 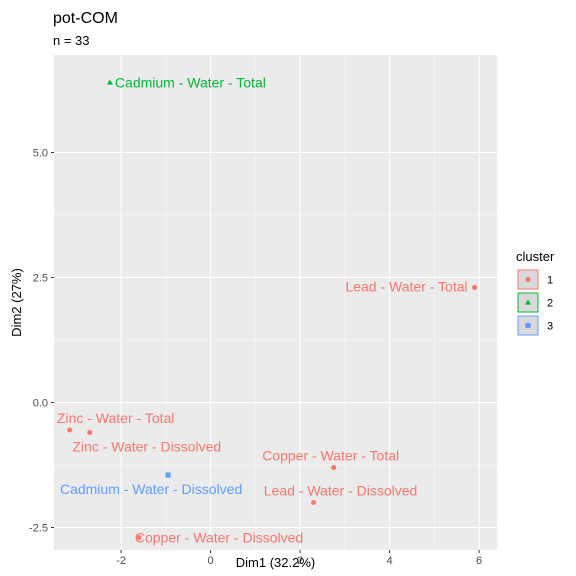 What do you see at coordinates (406, 287) in the screenshot?
I see `point-label: Lead - Water - Total` at bounding box center [406, 287].